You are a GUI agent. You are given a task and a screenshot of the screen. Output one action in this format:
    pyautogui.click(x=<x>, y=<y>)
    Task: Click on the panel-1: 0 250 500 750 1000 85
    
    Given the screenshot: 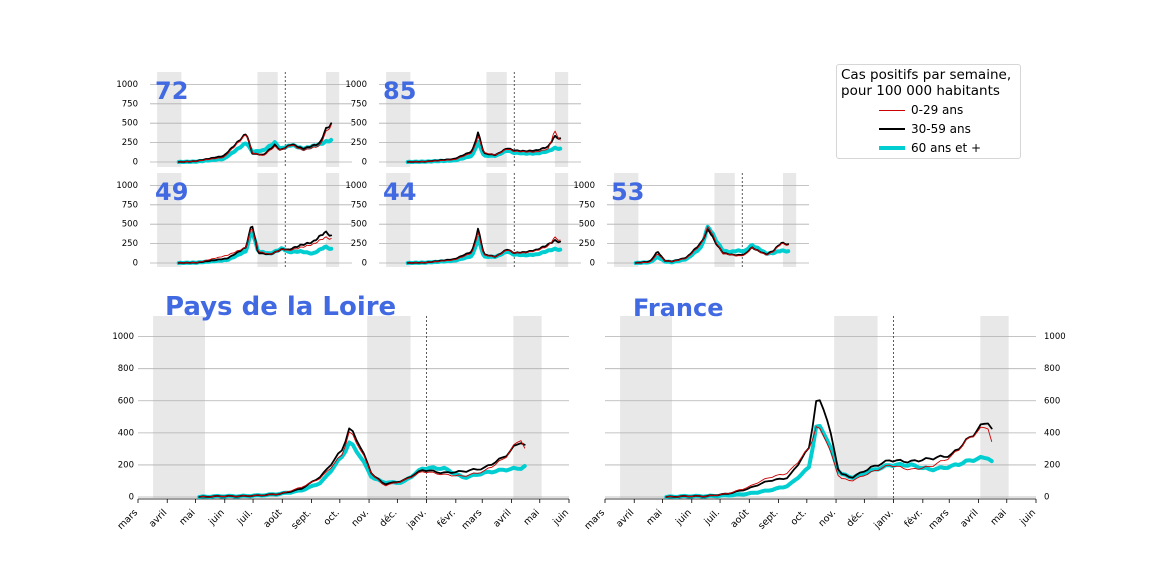 What is the action you would take?
    pyautogui.click(x=463, y=120)
    